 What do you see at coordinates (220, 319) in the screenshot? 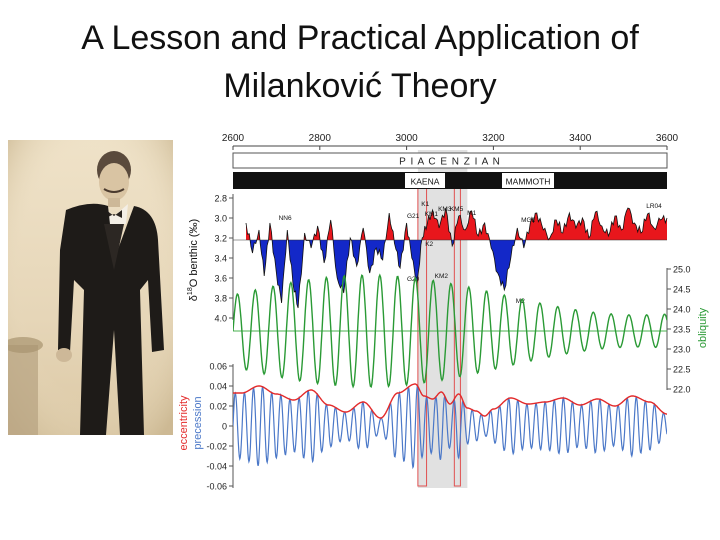
I see `benthic-tick-label: 4.0` at bounding box center [220, 319].